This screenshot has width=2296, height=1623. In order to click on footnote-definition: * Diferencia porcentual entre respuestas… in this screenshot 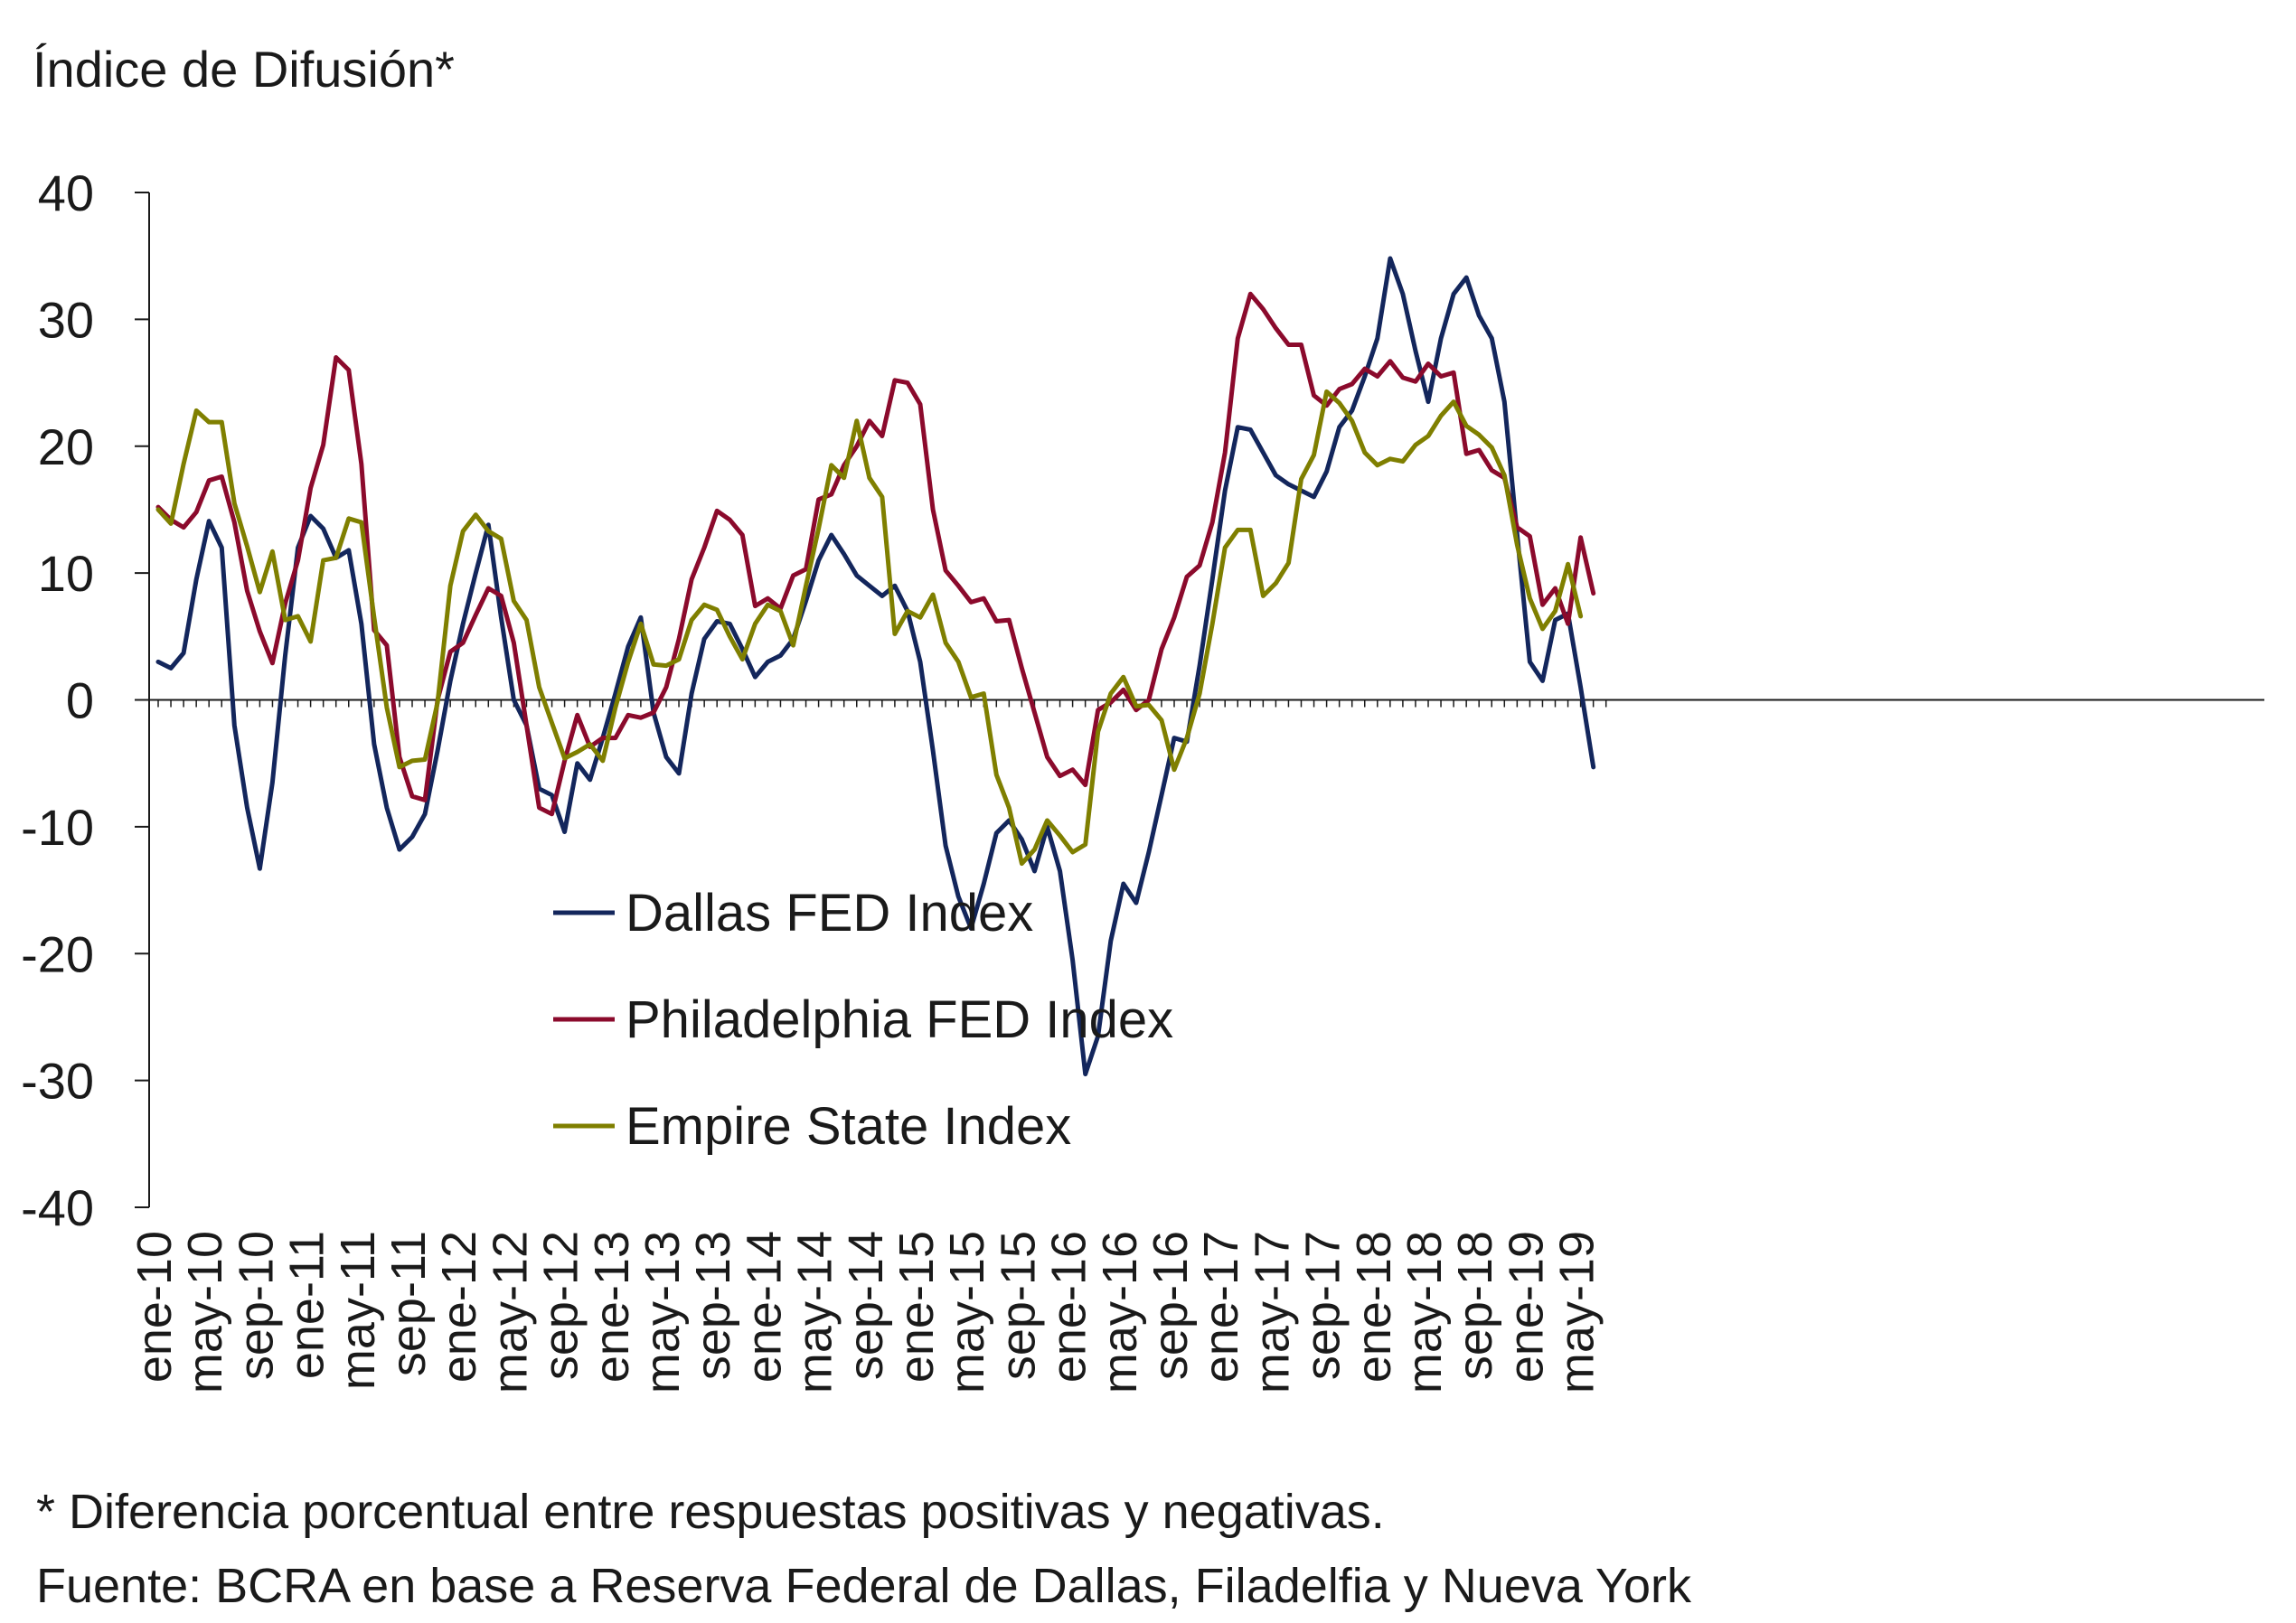, I will do `click(710, 1512)`.